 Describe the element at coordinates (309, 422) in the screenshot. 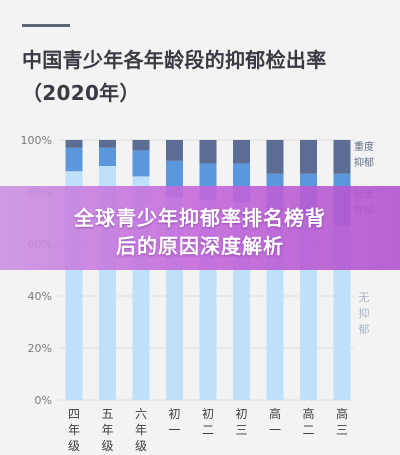

I see `x-axis-category-label: 高二` at that location.